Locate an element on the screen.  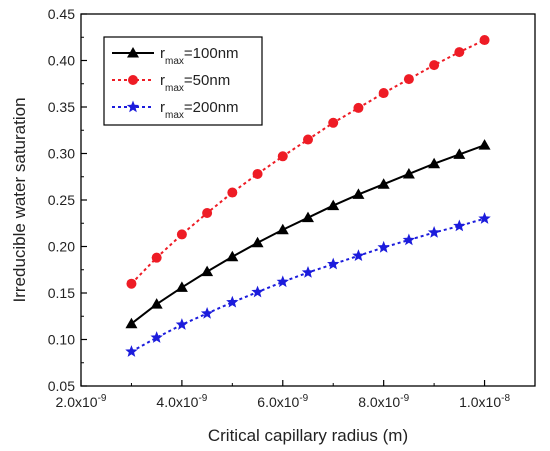
legend-label: rmax=200nm is located at coordinates (199, 110).